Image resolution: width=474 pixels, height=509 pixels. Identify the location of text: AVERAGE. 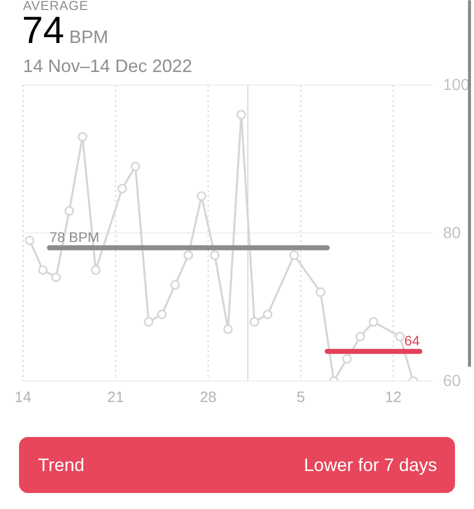
(55, 6).